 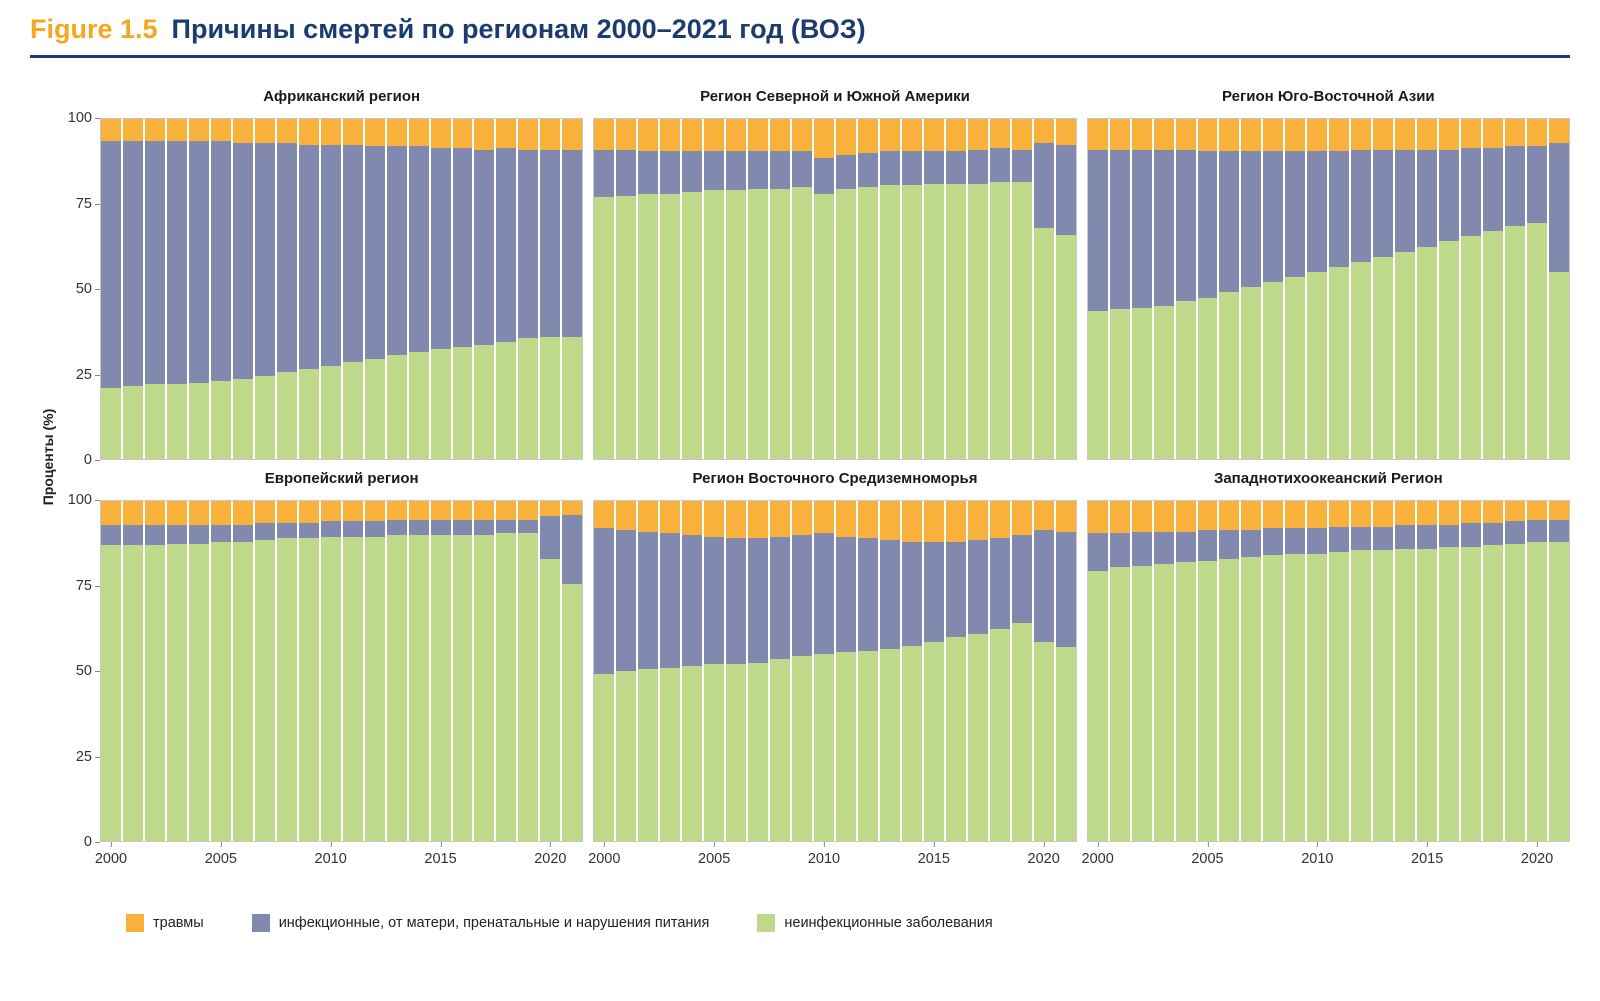 I want to click on stacked-bar-2008, so click(x=780, y=671).